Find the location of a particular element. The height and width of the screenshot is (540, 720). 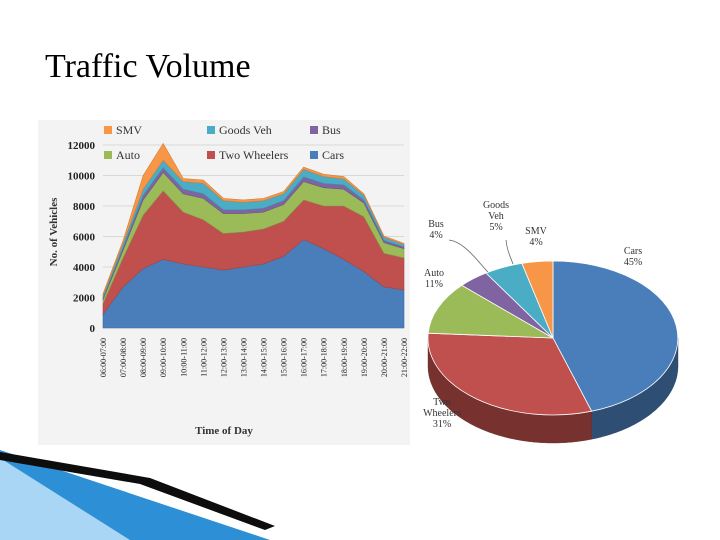

area-chart-y-axis: 0 2000 4000 6000 8000 10000 12000 is located at coordinates (82, 237).